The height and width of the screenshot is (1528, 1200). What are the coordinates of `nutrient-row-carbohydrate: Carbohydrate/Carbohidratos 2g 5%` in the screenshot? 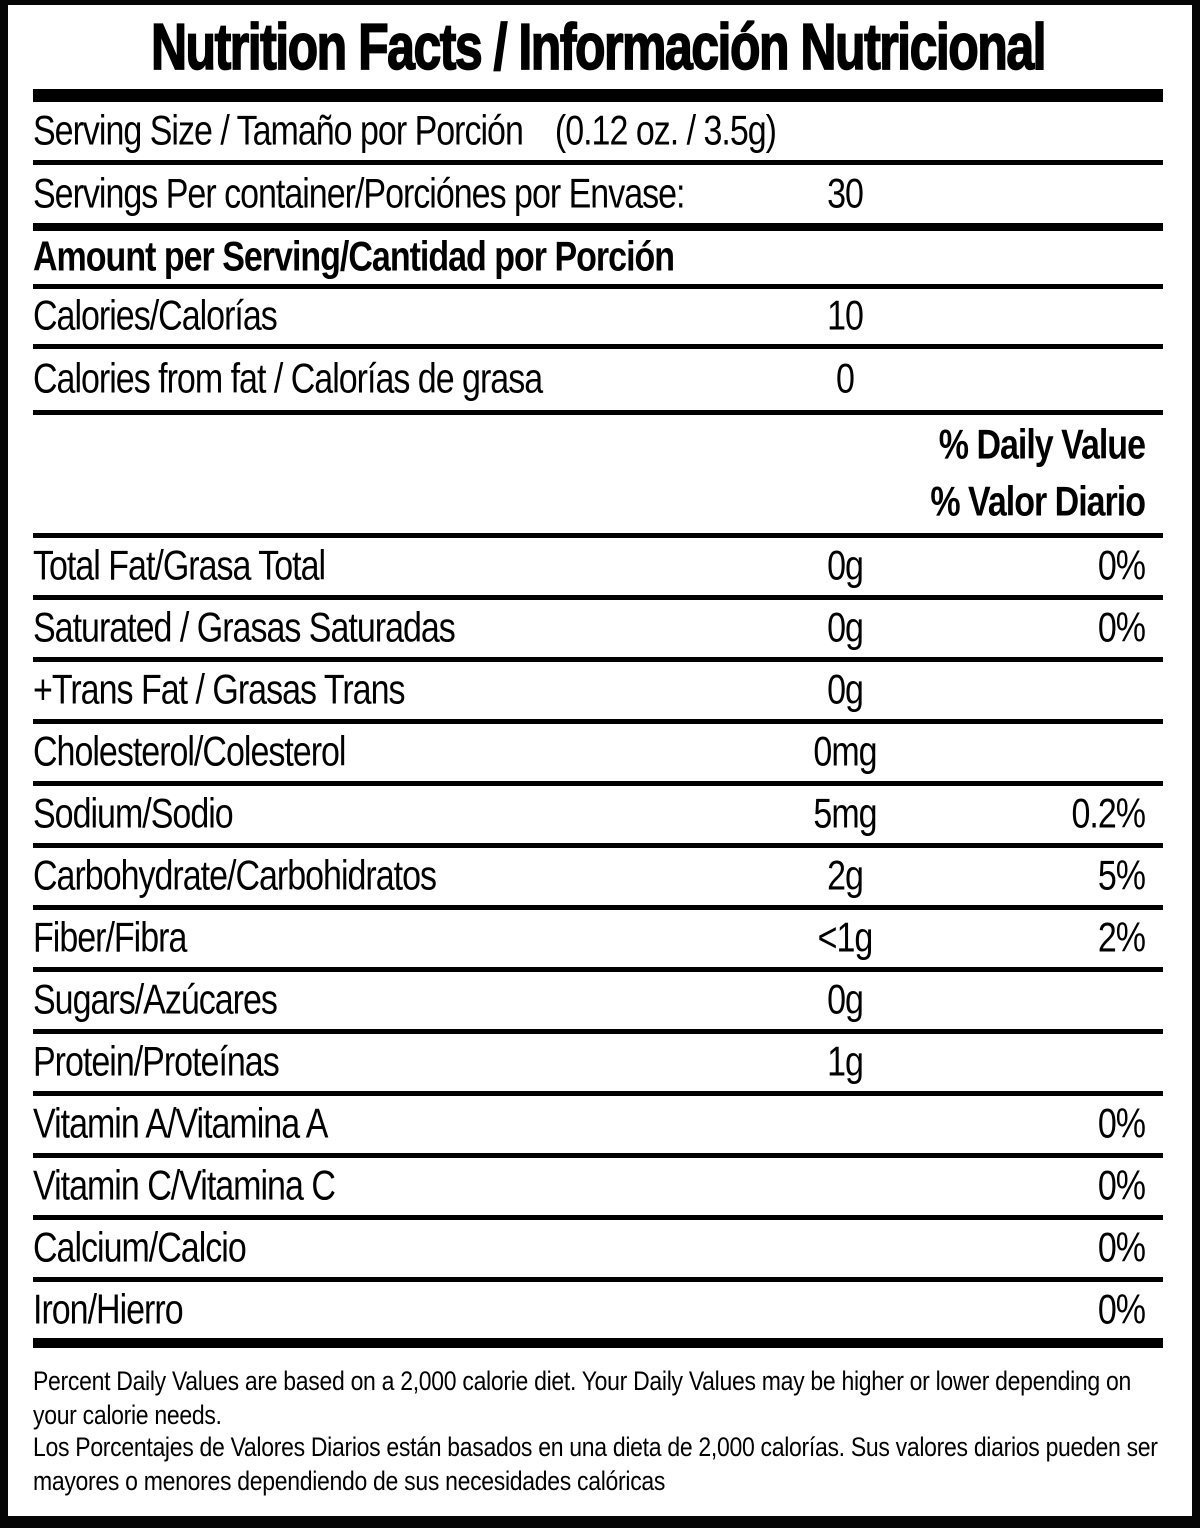 It's located at (598, 879).